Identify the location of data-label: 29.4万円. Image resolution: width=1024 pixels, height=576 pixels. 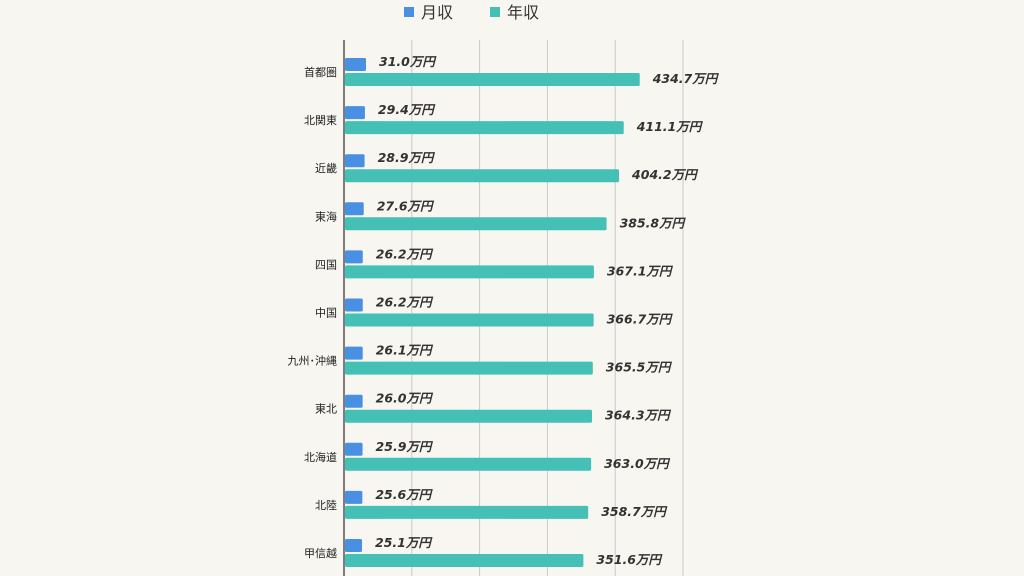
(407, 109).